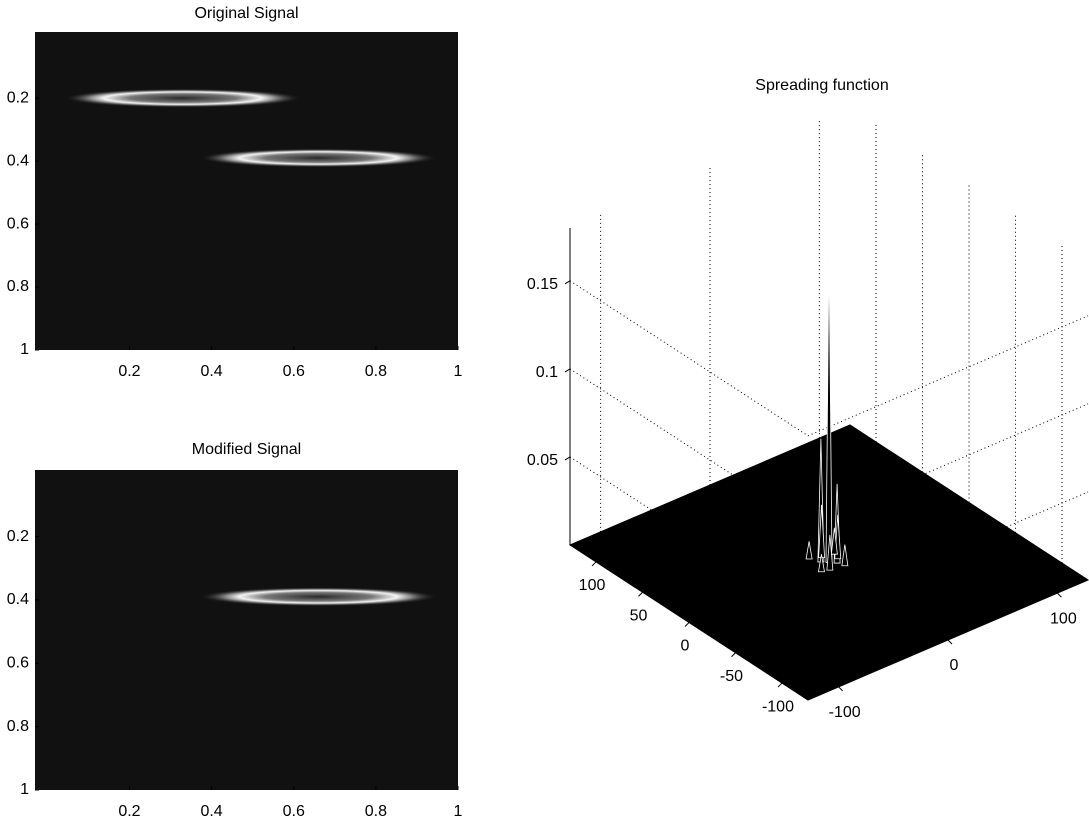 The width and height of the screenshot is (1089, 824). What do you see at coordinates (1063, 618) in the screenshot?
I see `y-tick-label: 100` at bounding box center [1063, 618].